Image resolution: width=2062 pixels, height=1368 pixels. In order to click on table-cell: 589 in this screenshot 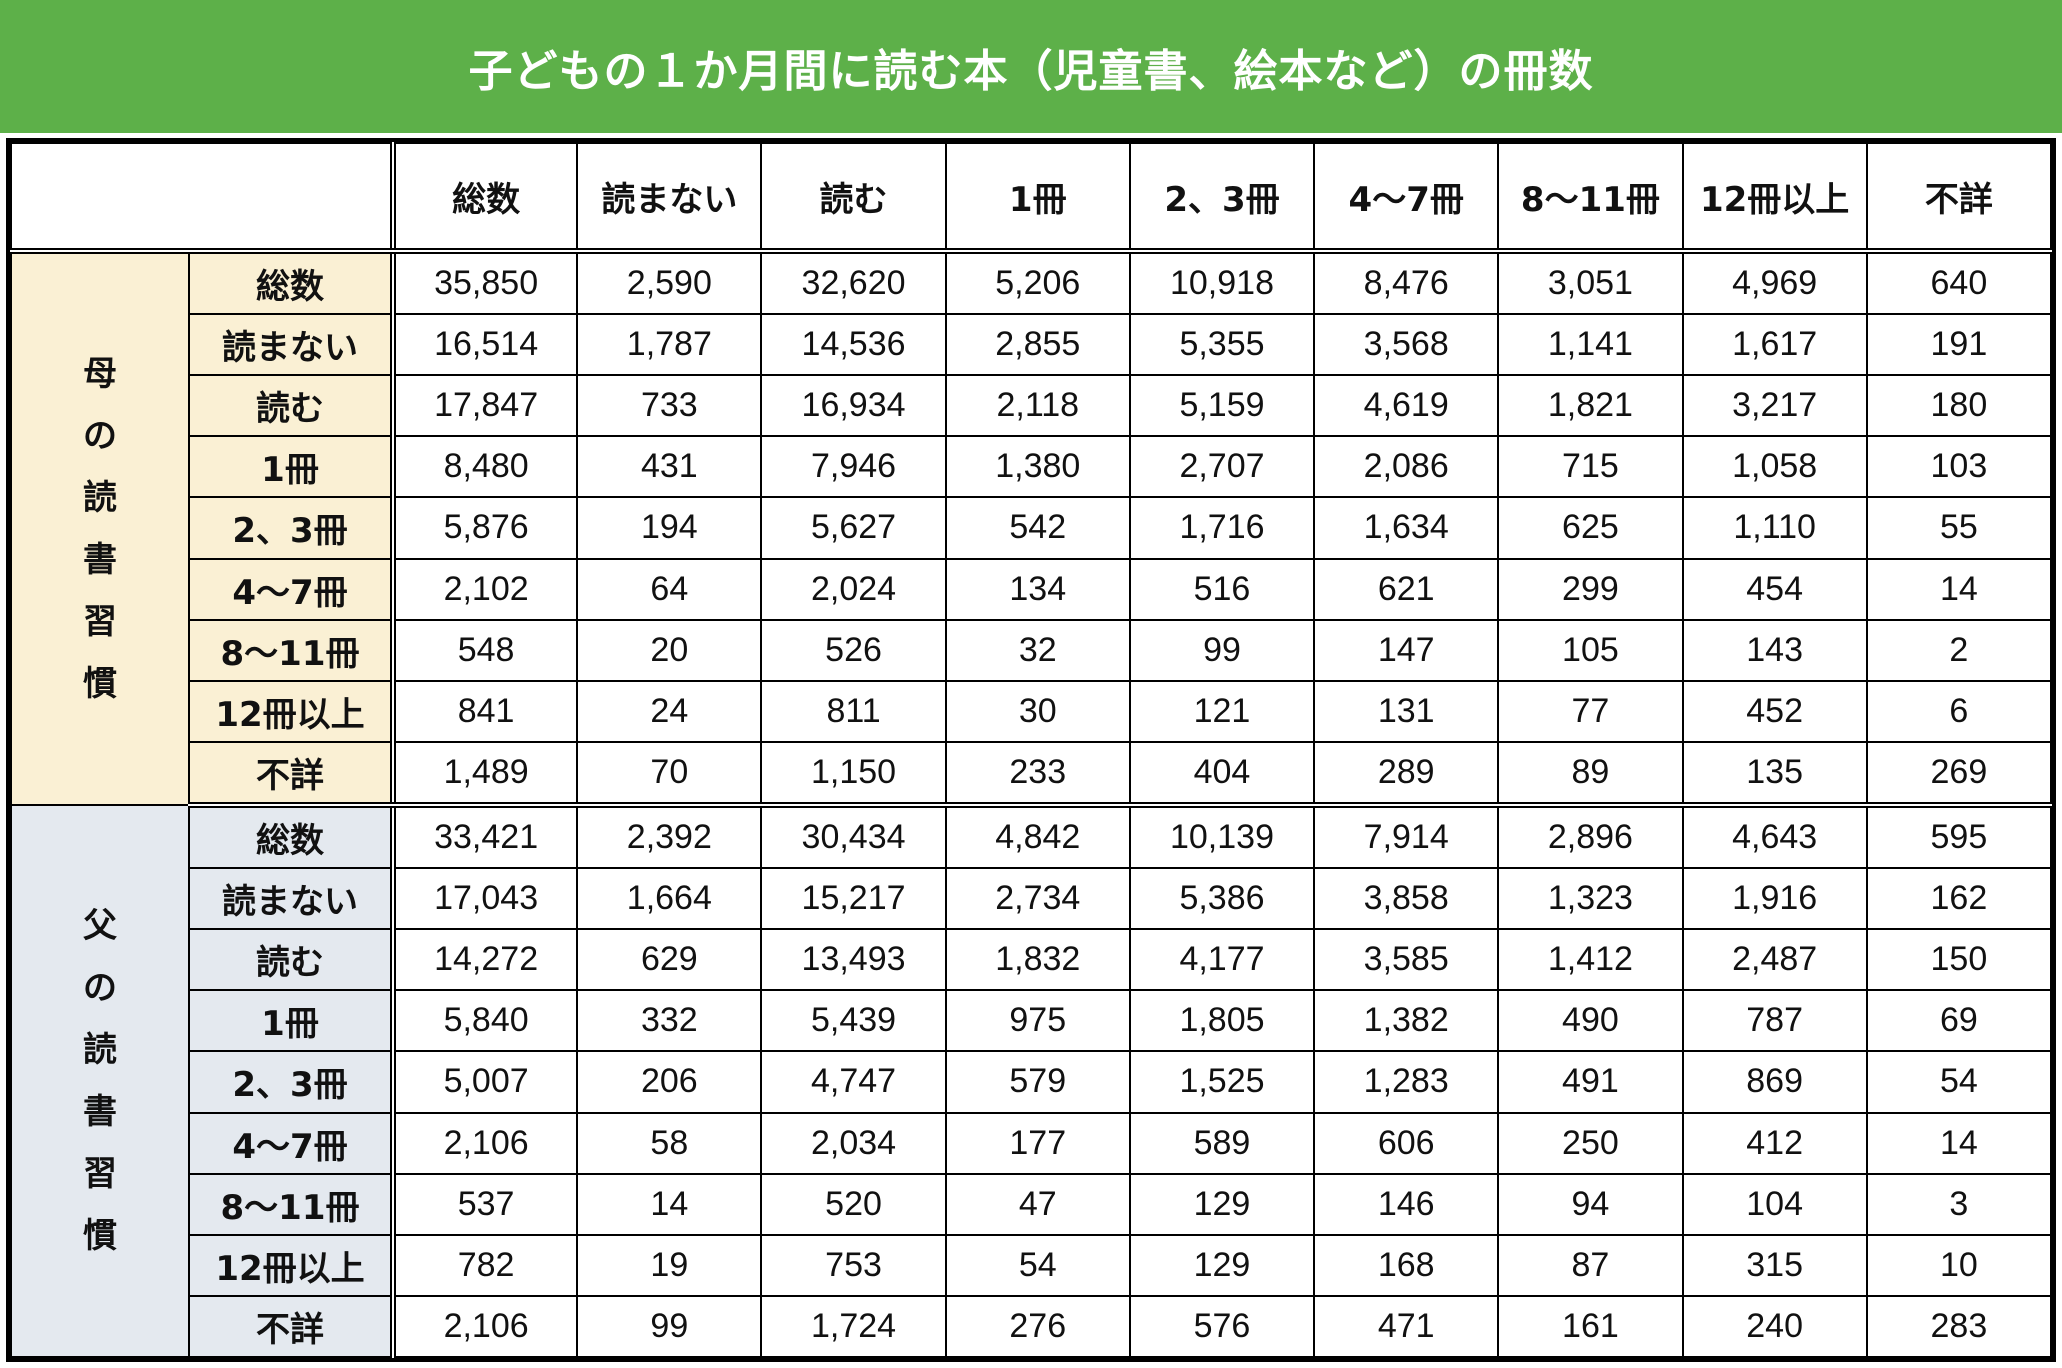, I will do `click(1222, 1143)`.